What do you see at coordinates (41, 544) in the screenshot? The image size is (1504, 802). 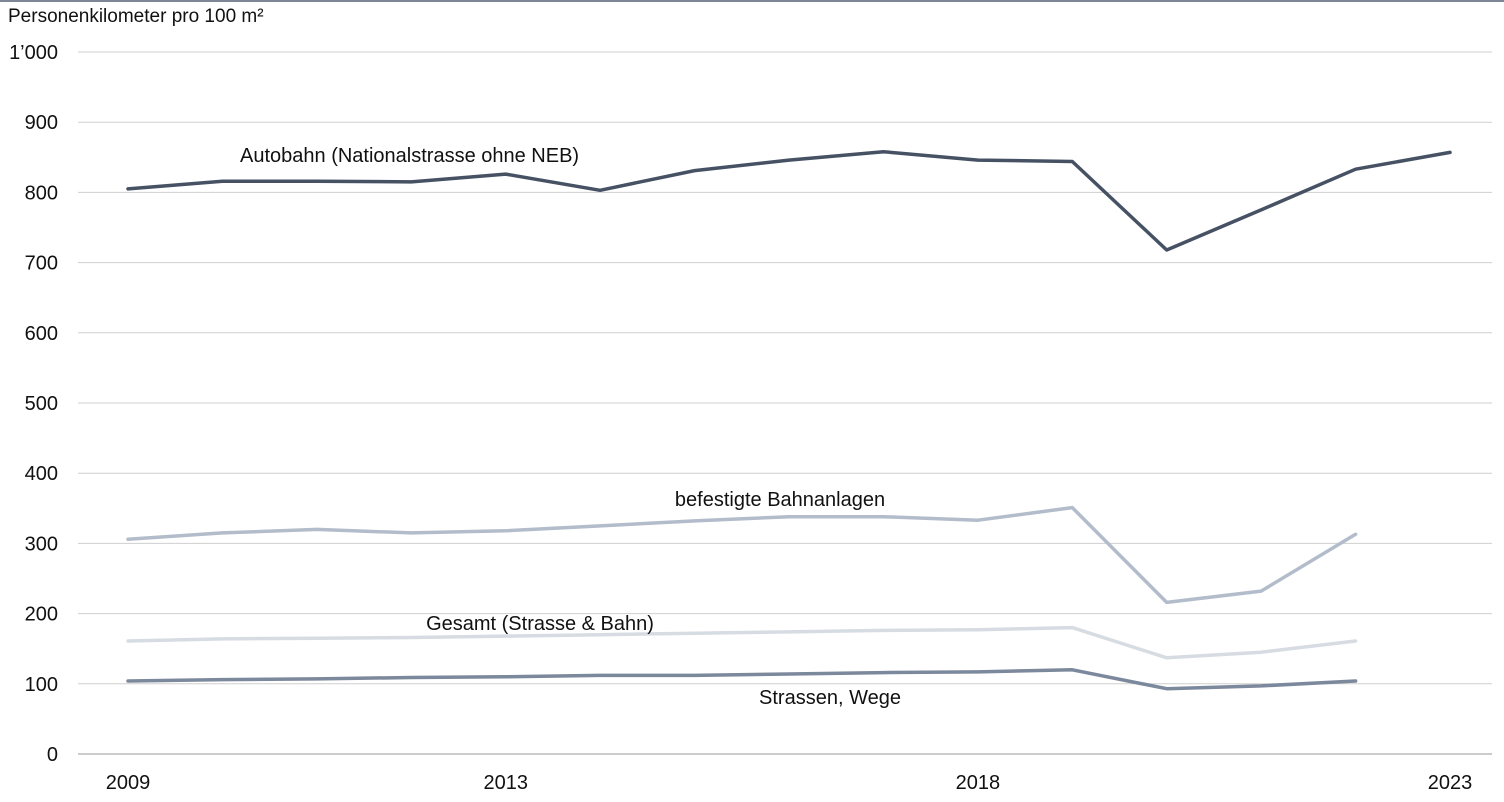 I see `y-tick-label: 300` at bounding box center [41, 544].